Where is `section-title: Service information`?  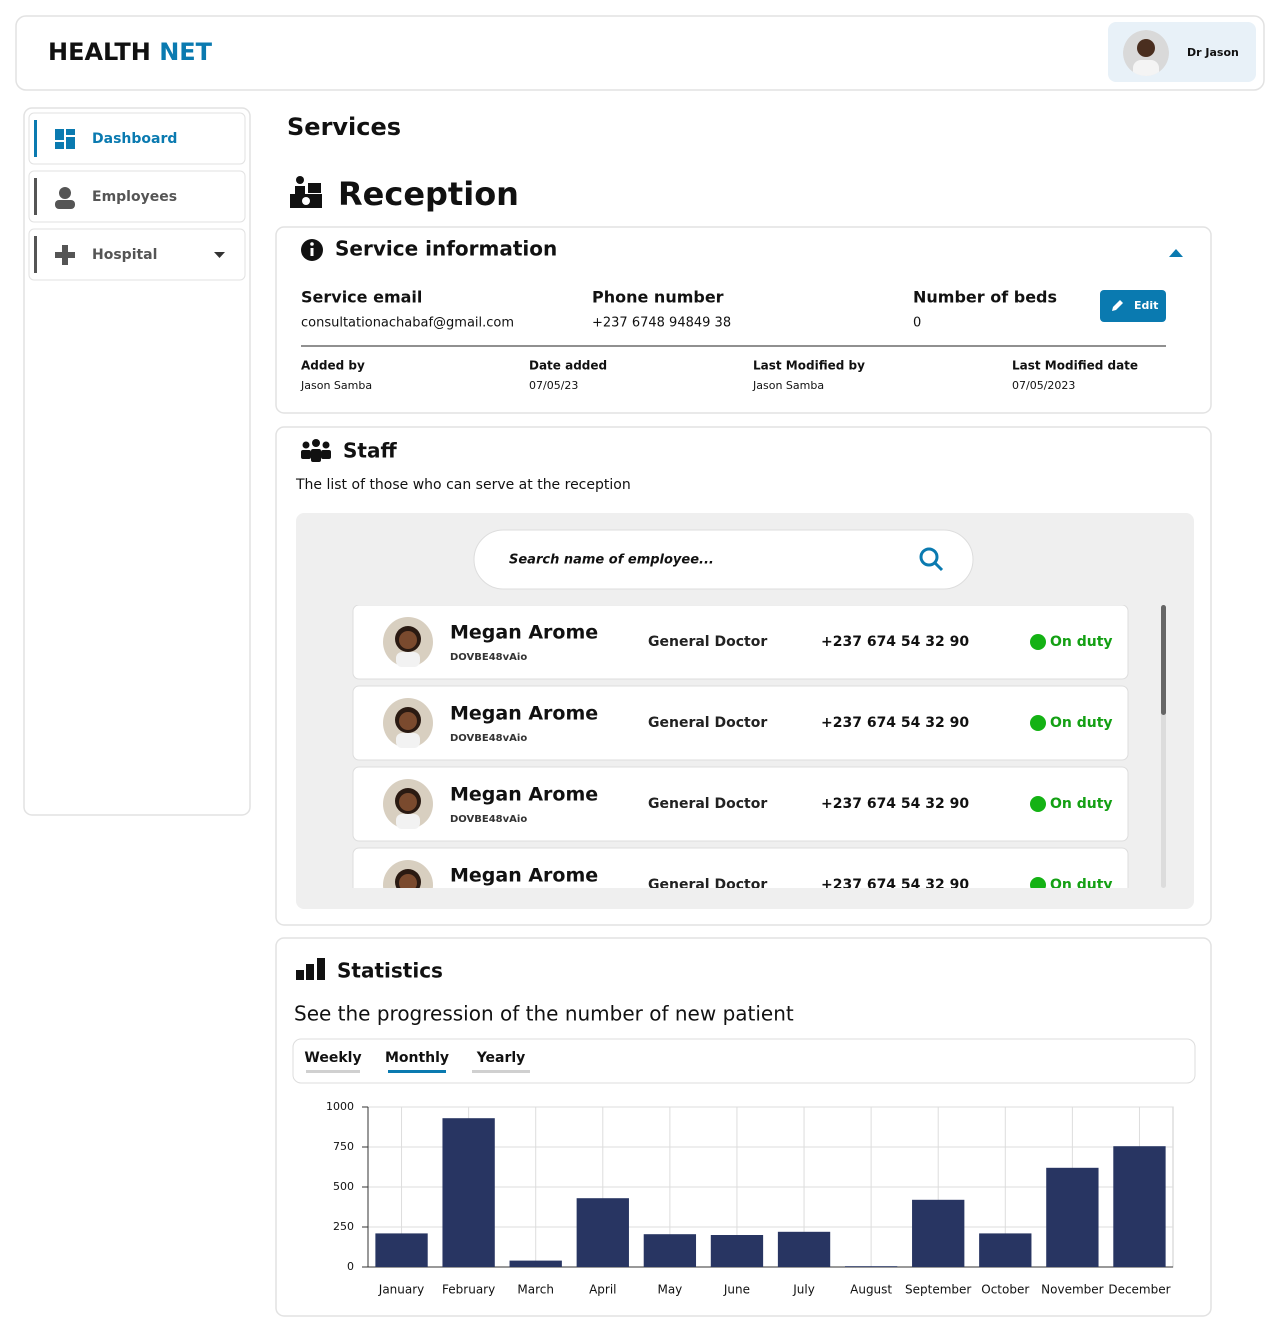 section-title: Service information is located at coordinates (446, 249).